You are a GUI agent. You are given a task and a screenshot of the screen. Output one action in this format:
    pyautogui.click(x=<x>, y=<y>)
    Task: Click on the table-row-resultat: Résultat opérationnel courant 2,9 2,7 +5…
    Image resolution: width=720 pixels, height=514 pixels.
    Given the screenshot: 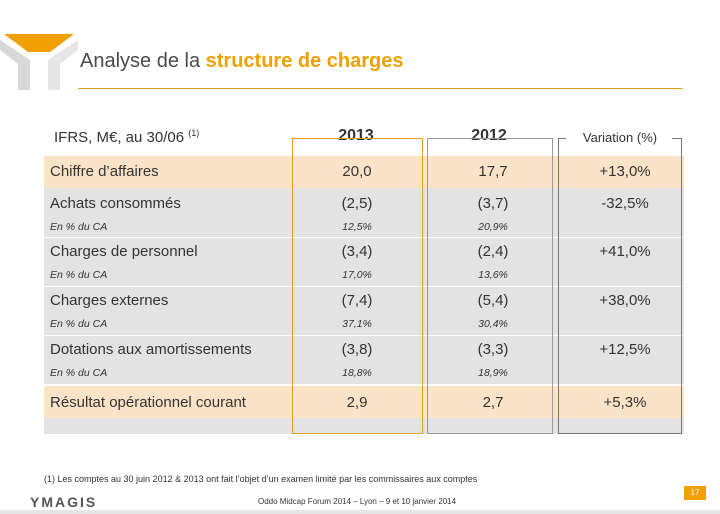 What is the action you would take?
    pyautogui.click(x=364, y=402)
    